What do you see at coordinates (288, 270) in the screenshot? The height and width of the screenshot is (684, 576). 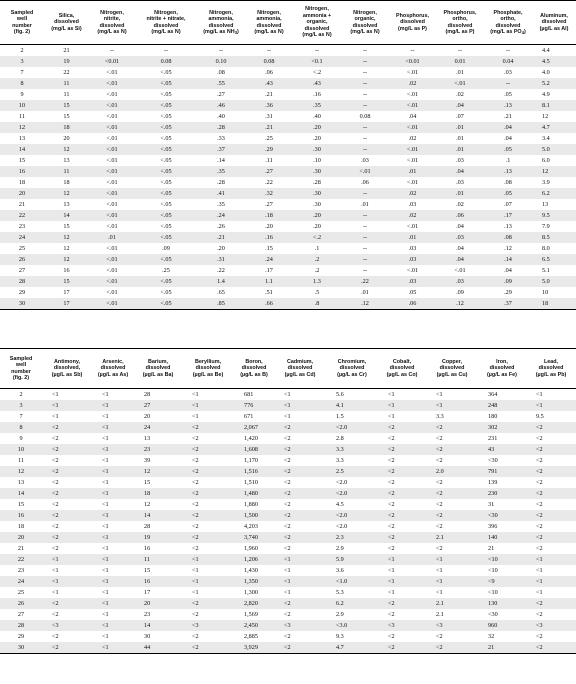 I see `table-row: 27 16 <.01 .25 .22 .17 .2 -- <.01 <.01 .04 5.1` at bounding box center [288, 270].